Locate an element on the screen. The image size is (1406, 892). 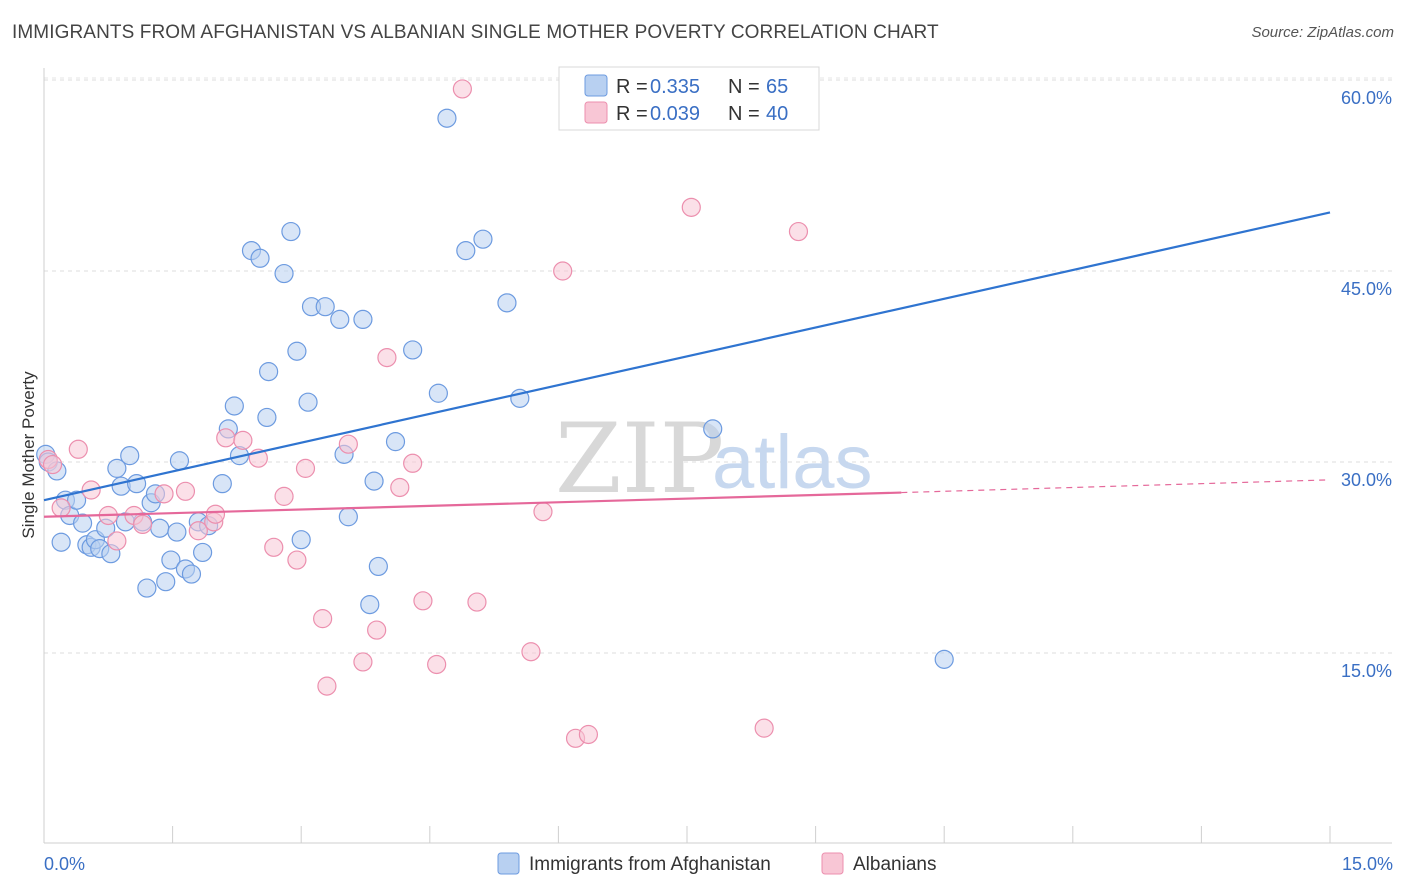
albanians-trend-extension is located at coordinates (1116, 486).